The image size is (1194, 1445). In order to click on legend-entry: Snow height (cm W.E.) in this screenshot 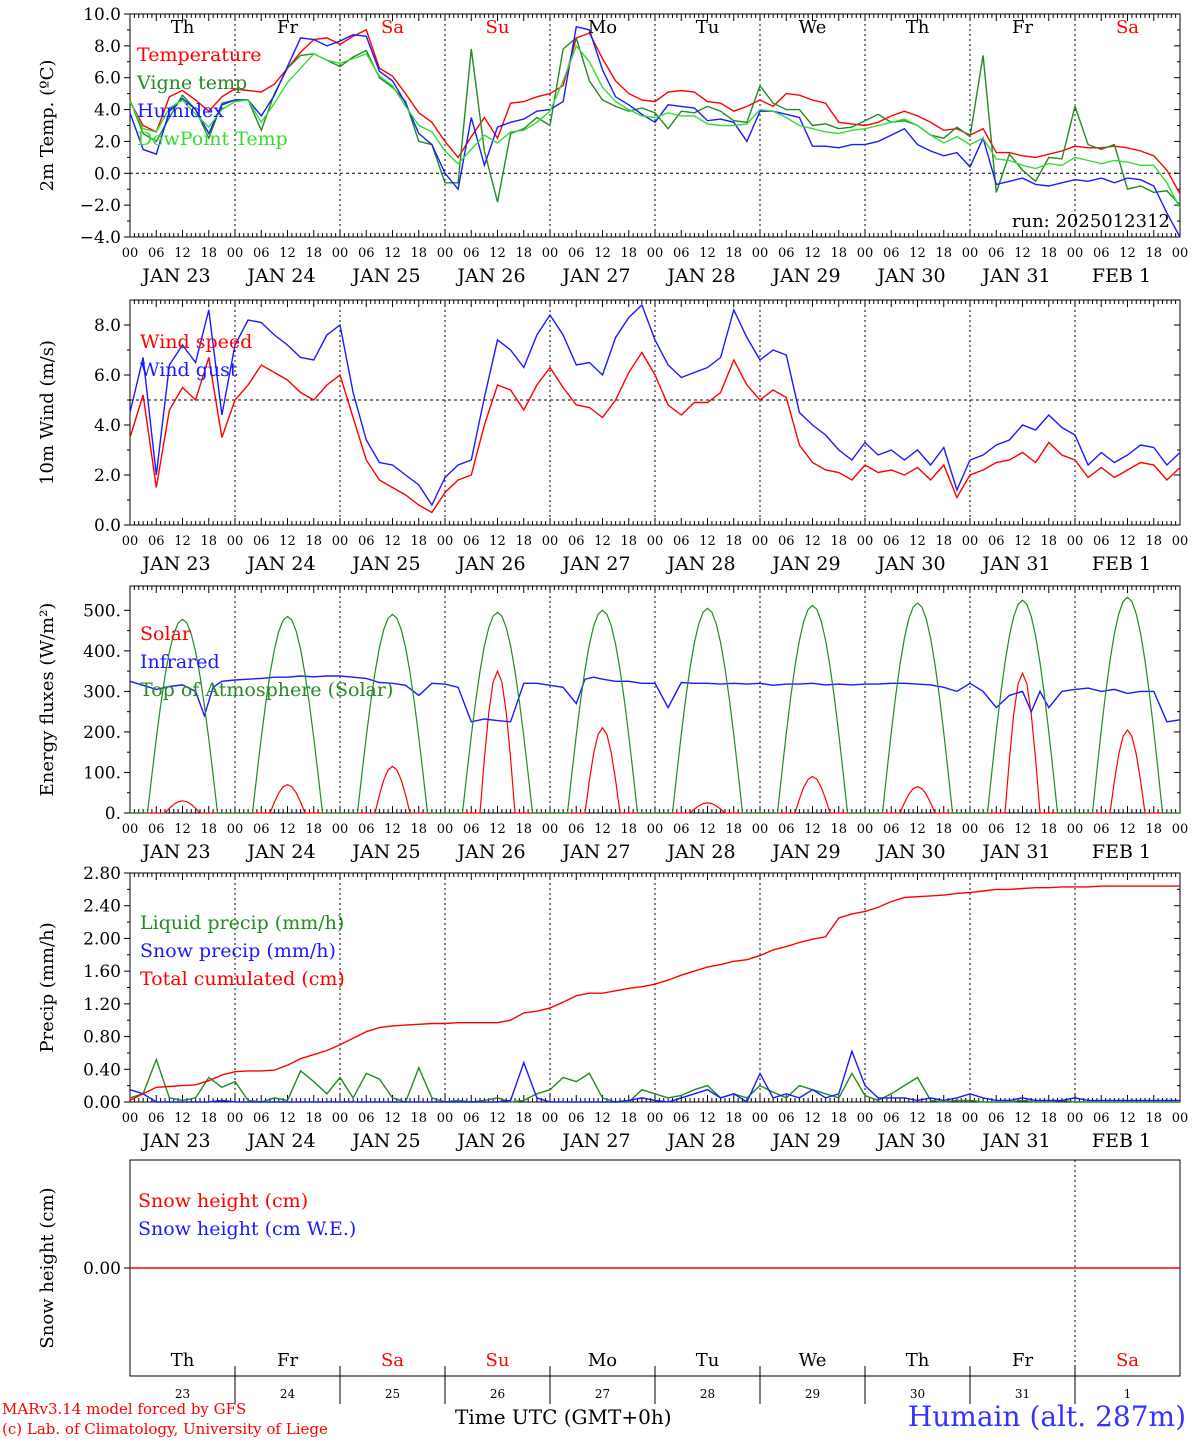, I will do `click(247, 1229)`.